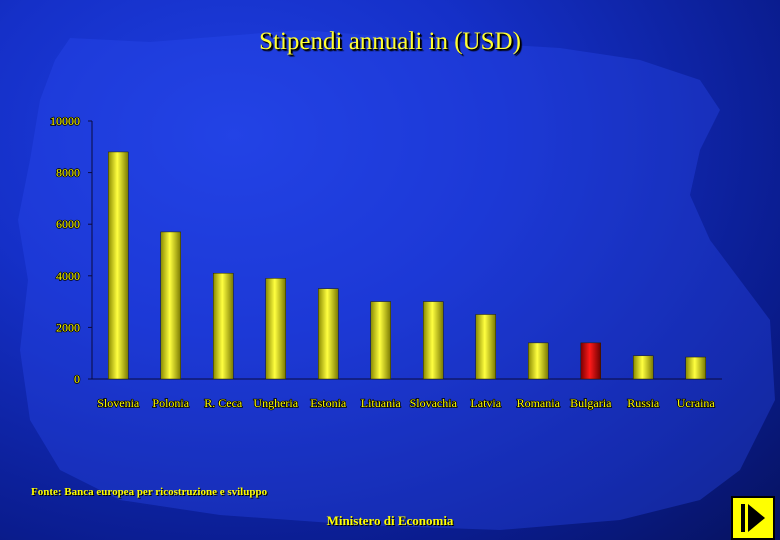 The image size is (780, 540). What do you see at coordinates (118, 403) in the screenshot?
I see `x-category-label: Slovenia` at bounding box center [118, 403].